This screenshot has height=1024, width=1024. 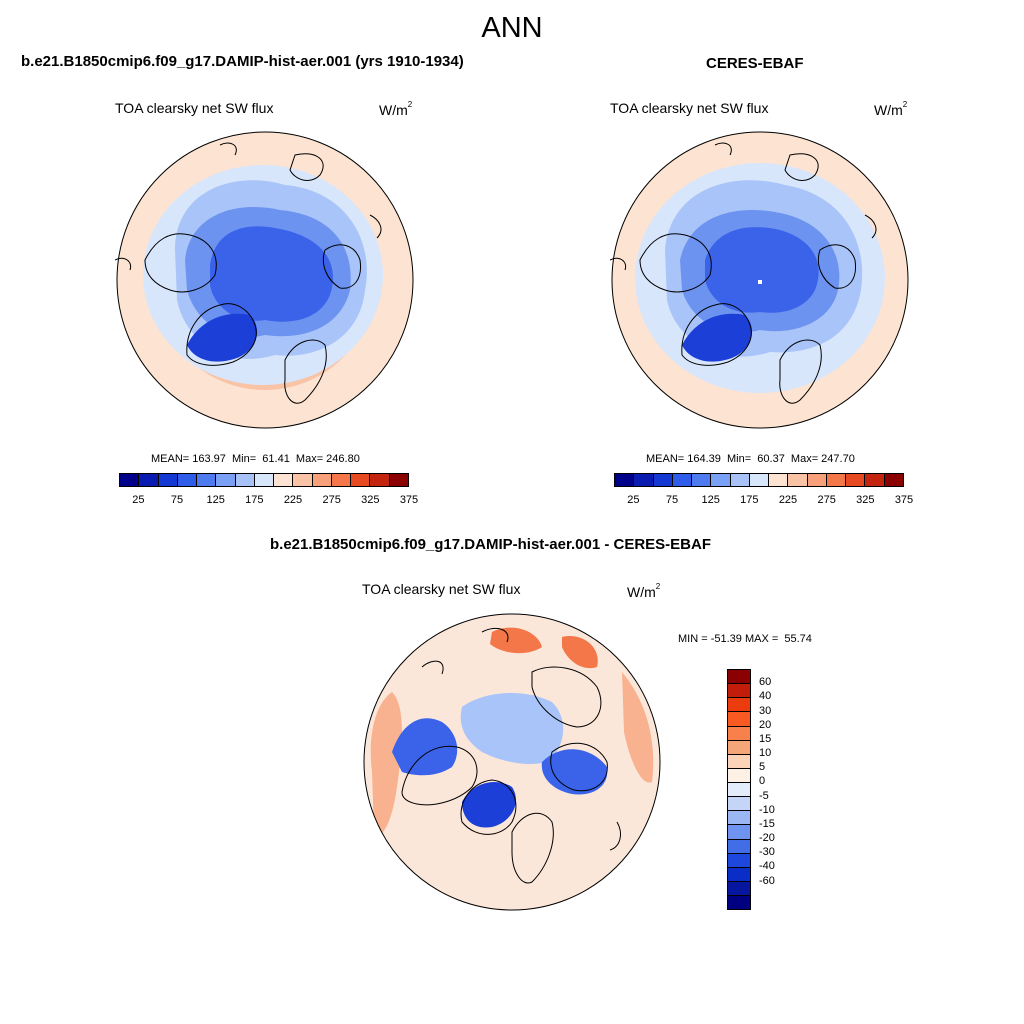 I want to click on obs-colorbar, so click(x=759, y=480).